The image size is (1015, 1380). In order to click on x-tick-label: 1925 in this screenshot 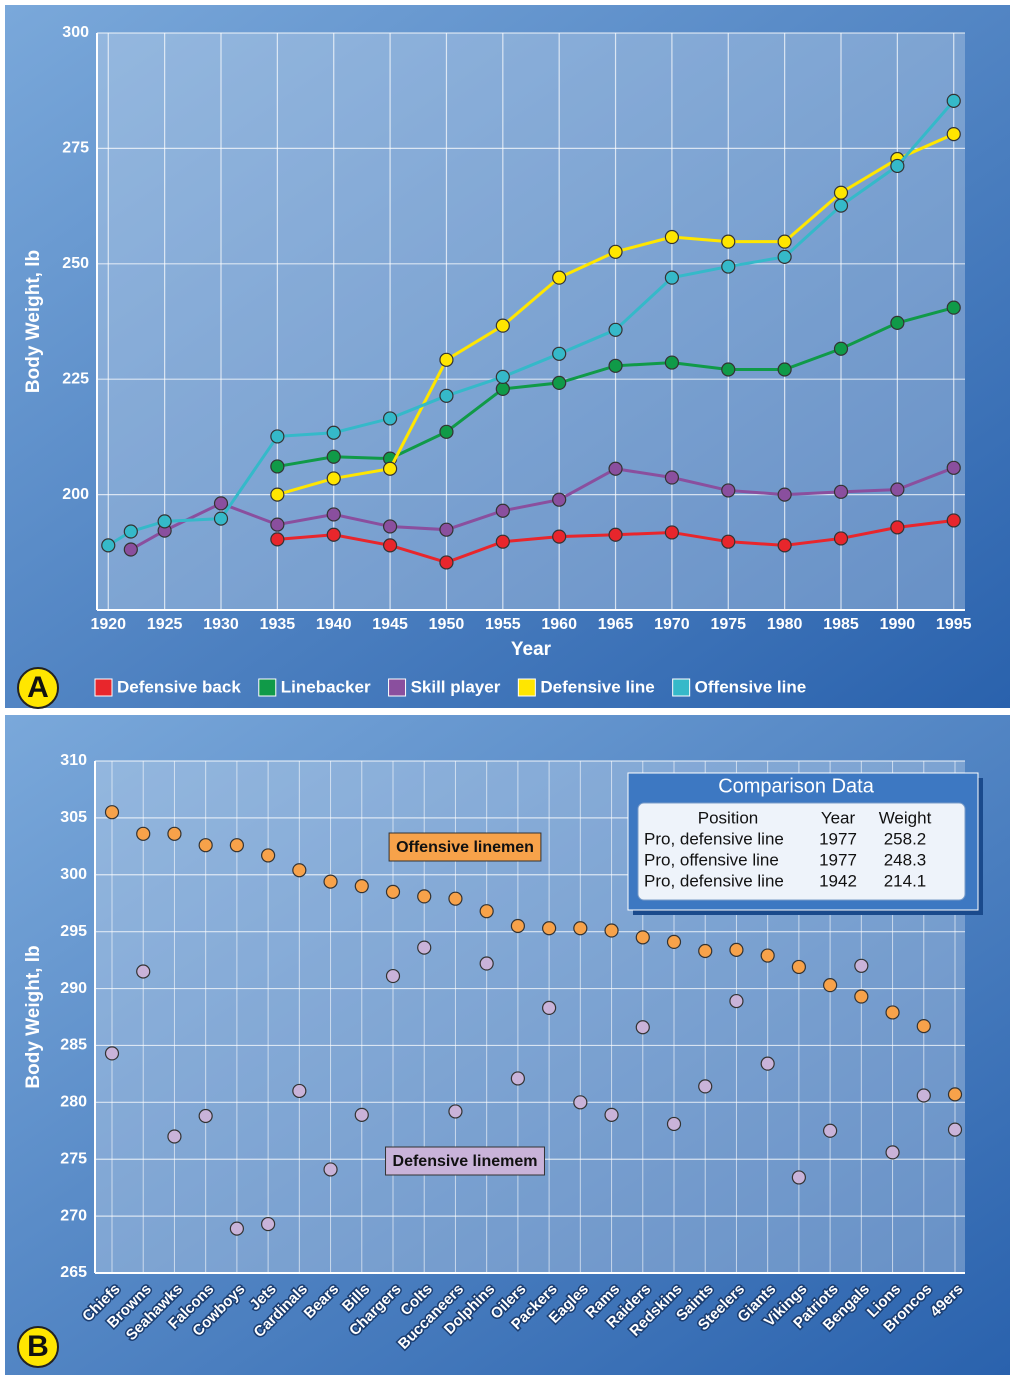, I will do `click(165, 624)`.